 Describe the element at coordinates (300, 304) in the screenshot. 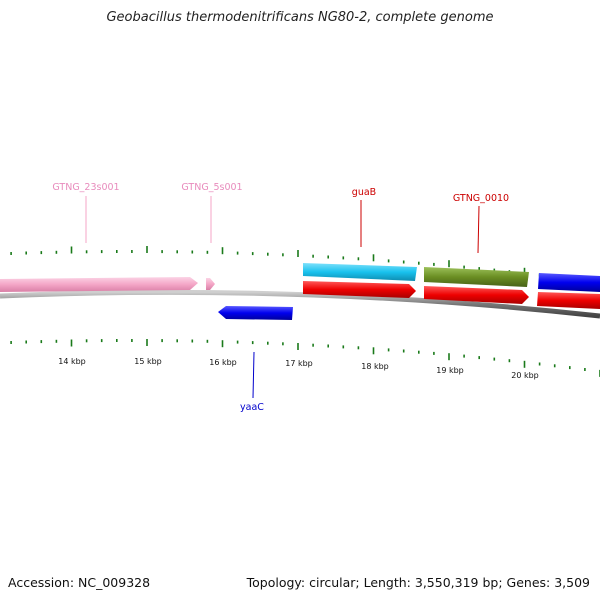

I see `genome-backbone` at that location.